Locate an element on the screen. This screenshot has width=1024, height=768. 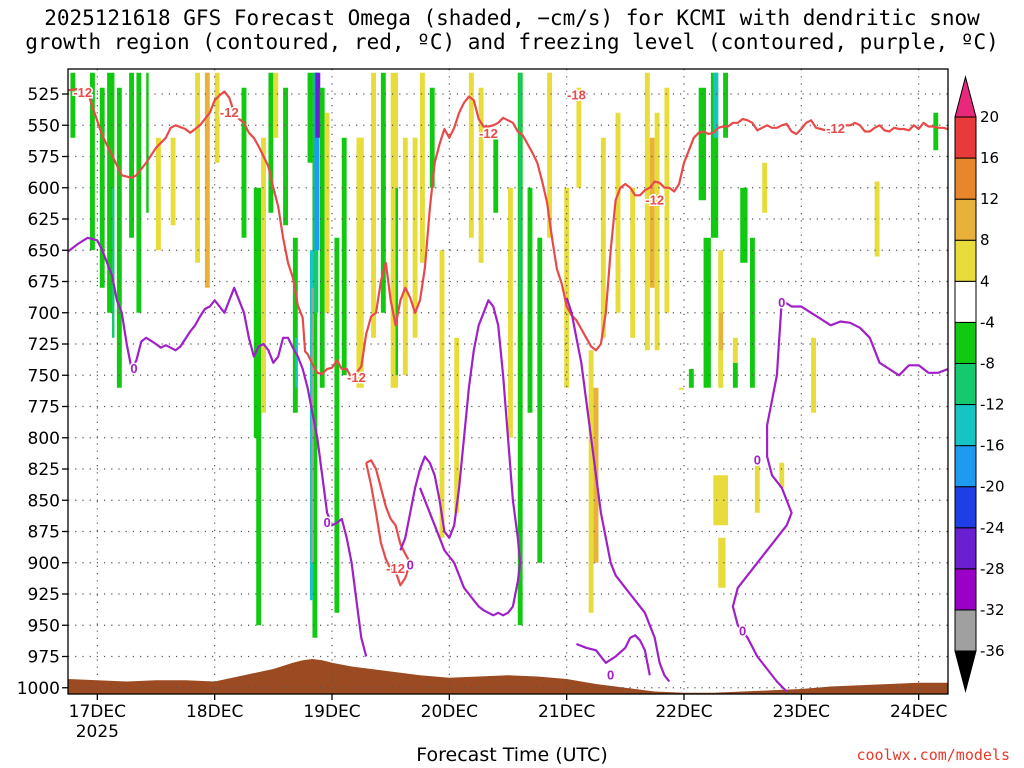
colorbar-top-arrow is located at coordinates (965, 96).